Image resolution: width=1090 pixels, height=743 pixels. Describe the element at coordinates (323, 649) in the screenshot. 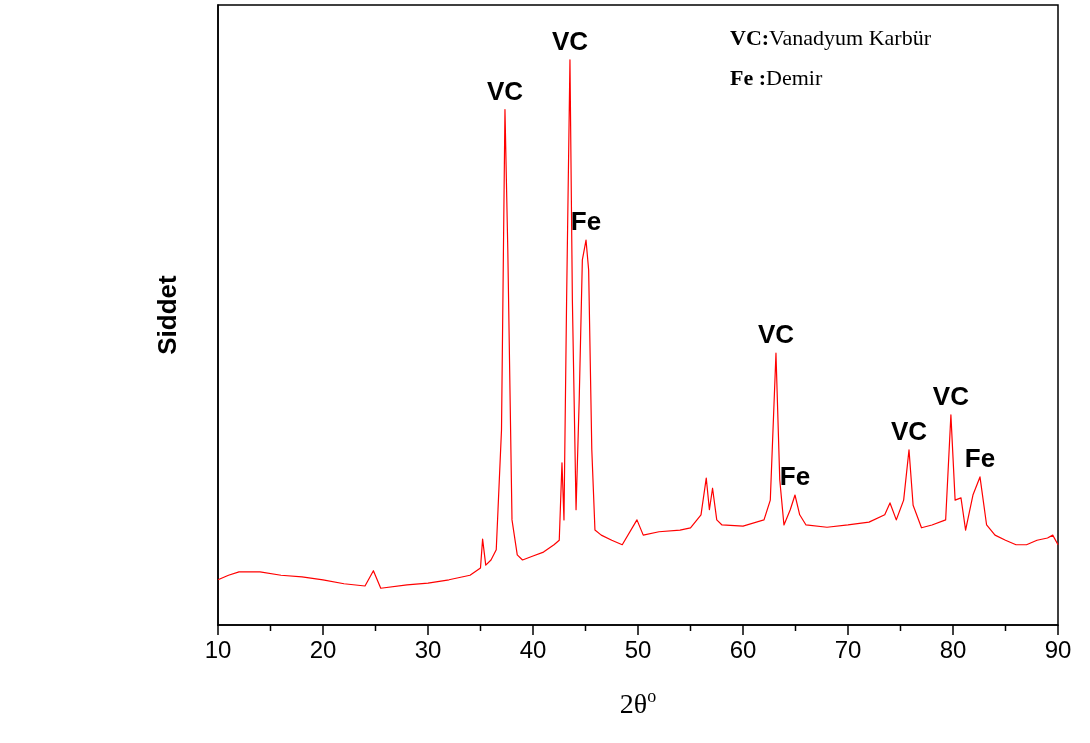

I see `x-tick-label: 20` at that location.